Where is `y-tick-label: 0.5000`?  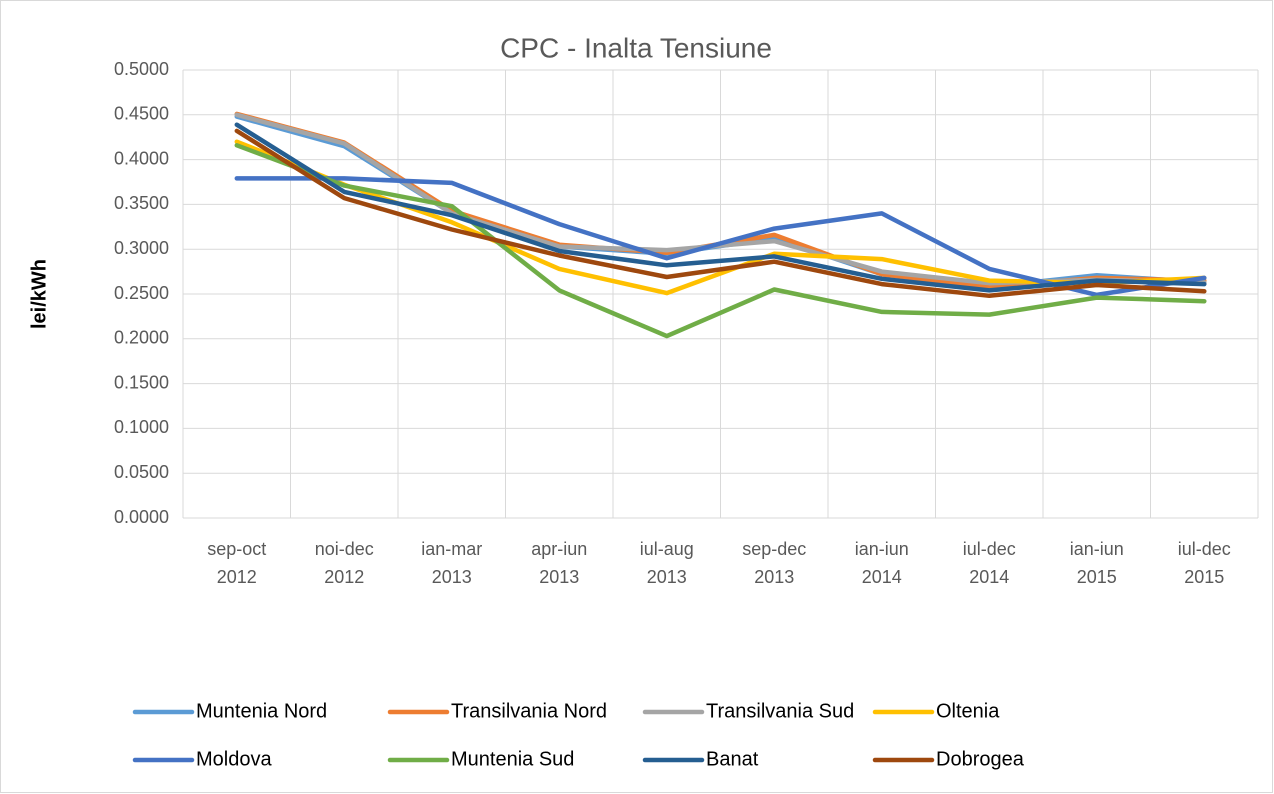
y-tick-label: 0.5000 is located at coordinates (141, 69).